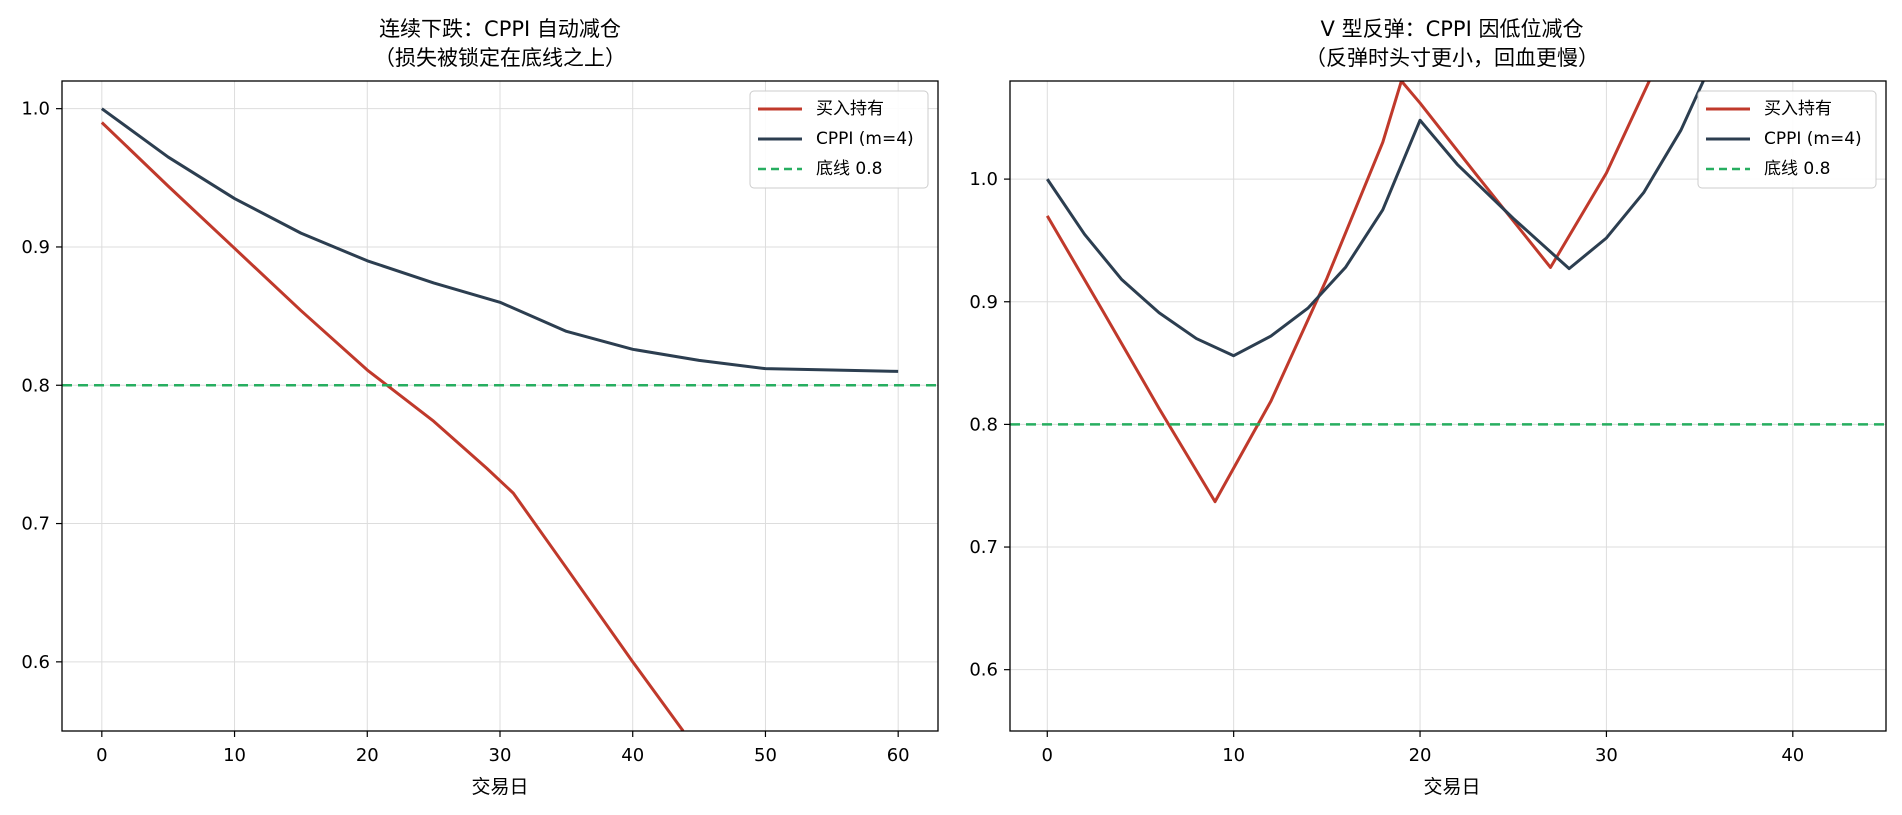 The height and width of the screenshot is (815, 1902). Describe the element at coordinates (500, 29) in the screenshot. I see `chart-title-line1: 连续下跌：CPPI 自动减仓` at that location.